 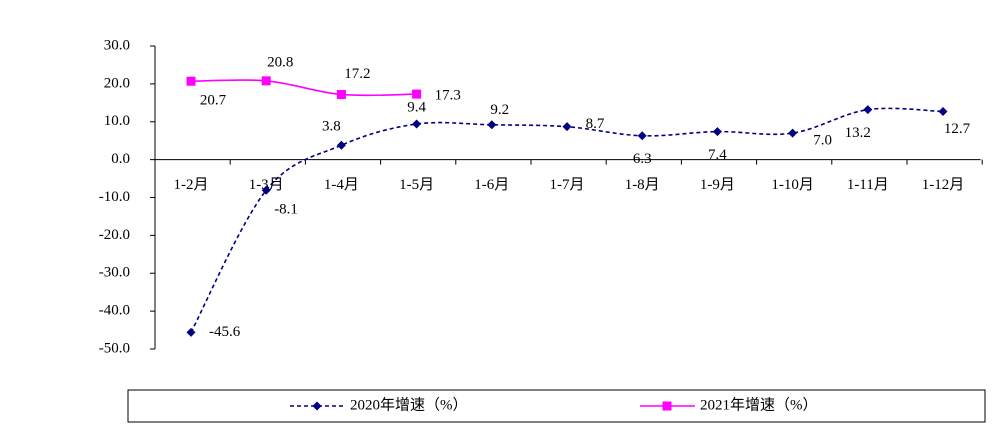 What do you see at coordinates (556, 406) in the screenshot?
I see `legend-box` at bounding box center [556, 406].